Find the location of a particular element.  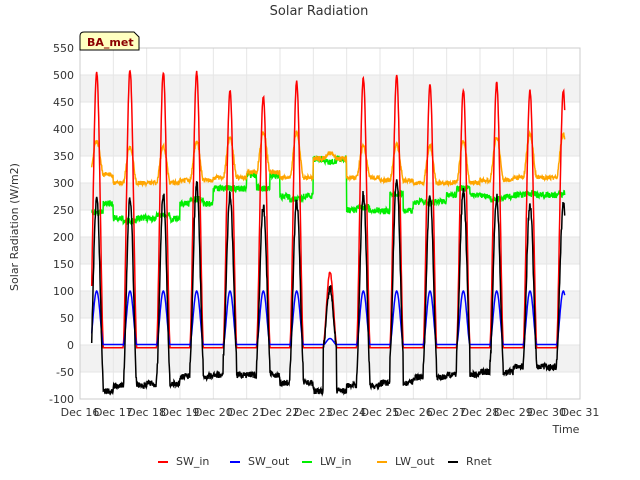

y-tick-label: 300 is located at coordinates (63, 183).